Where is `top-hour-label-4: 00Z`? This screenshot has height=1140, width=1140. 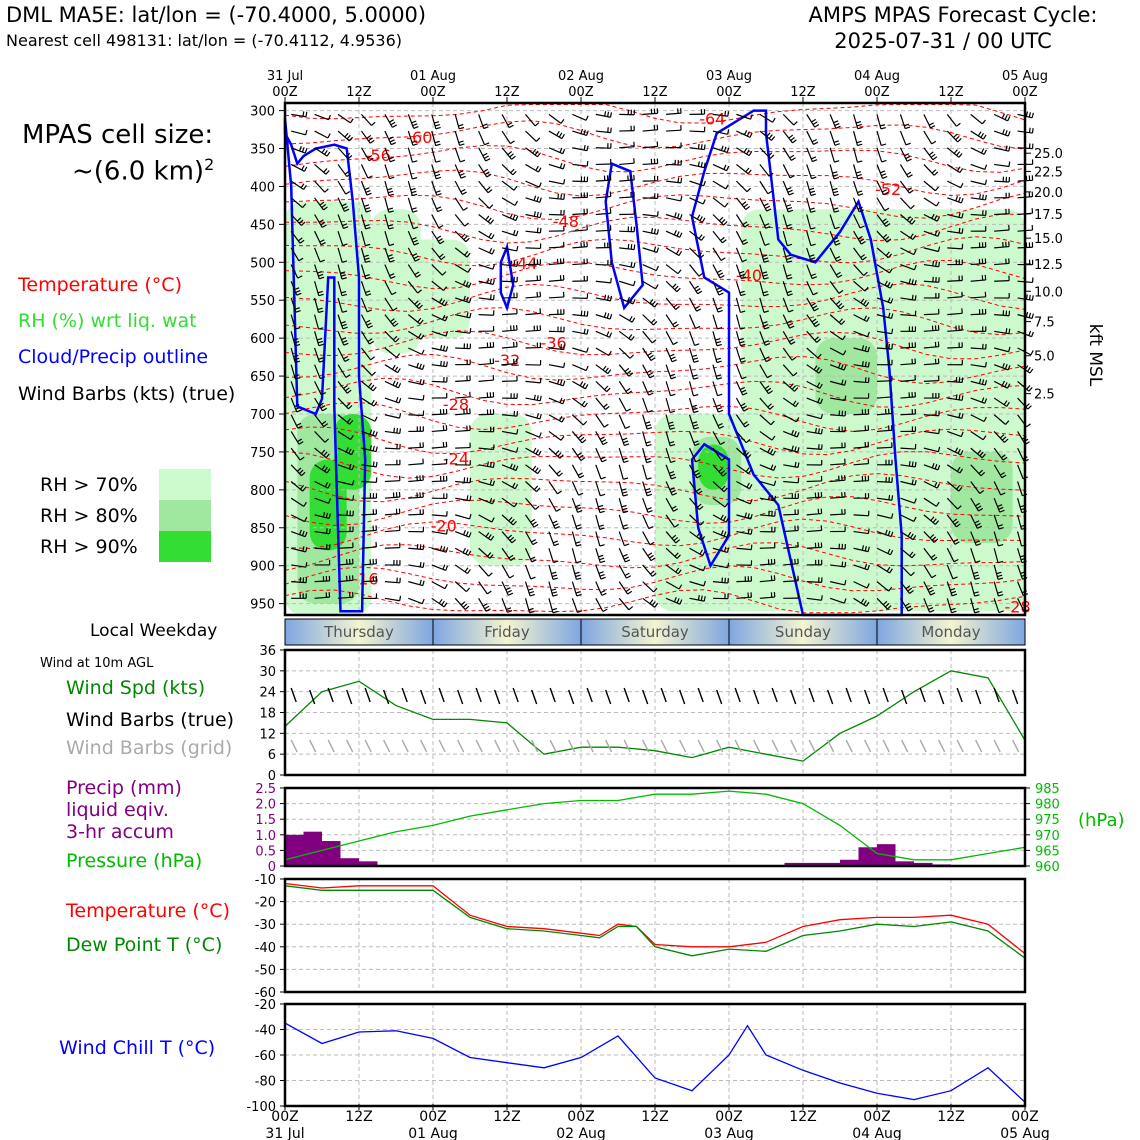
top-hour-label-4: 00Z is located at coordinates (581, 92).